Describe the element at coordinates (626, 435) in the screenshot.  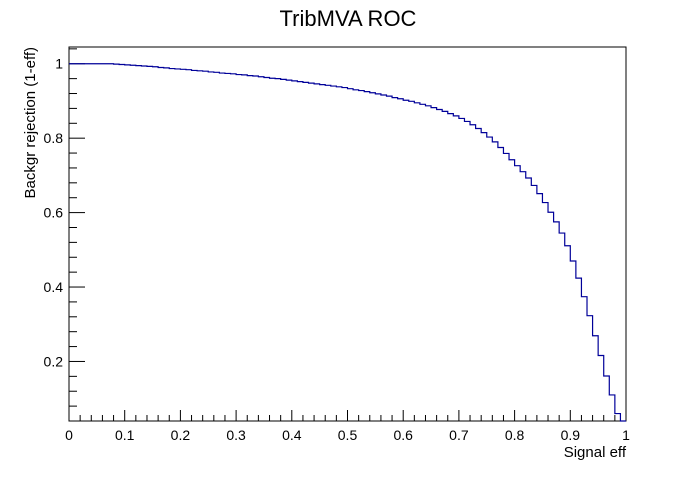
I see `x-tick-label: 1` at that location.